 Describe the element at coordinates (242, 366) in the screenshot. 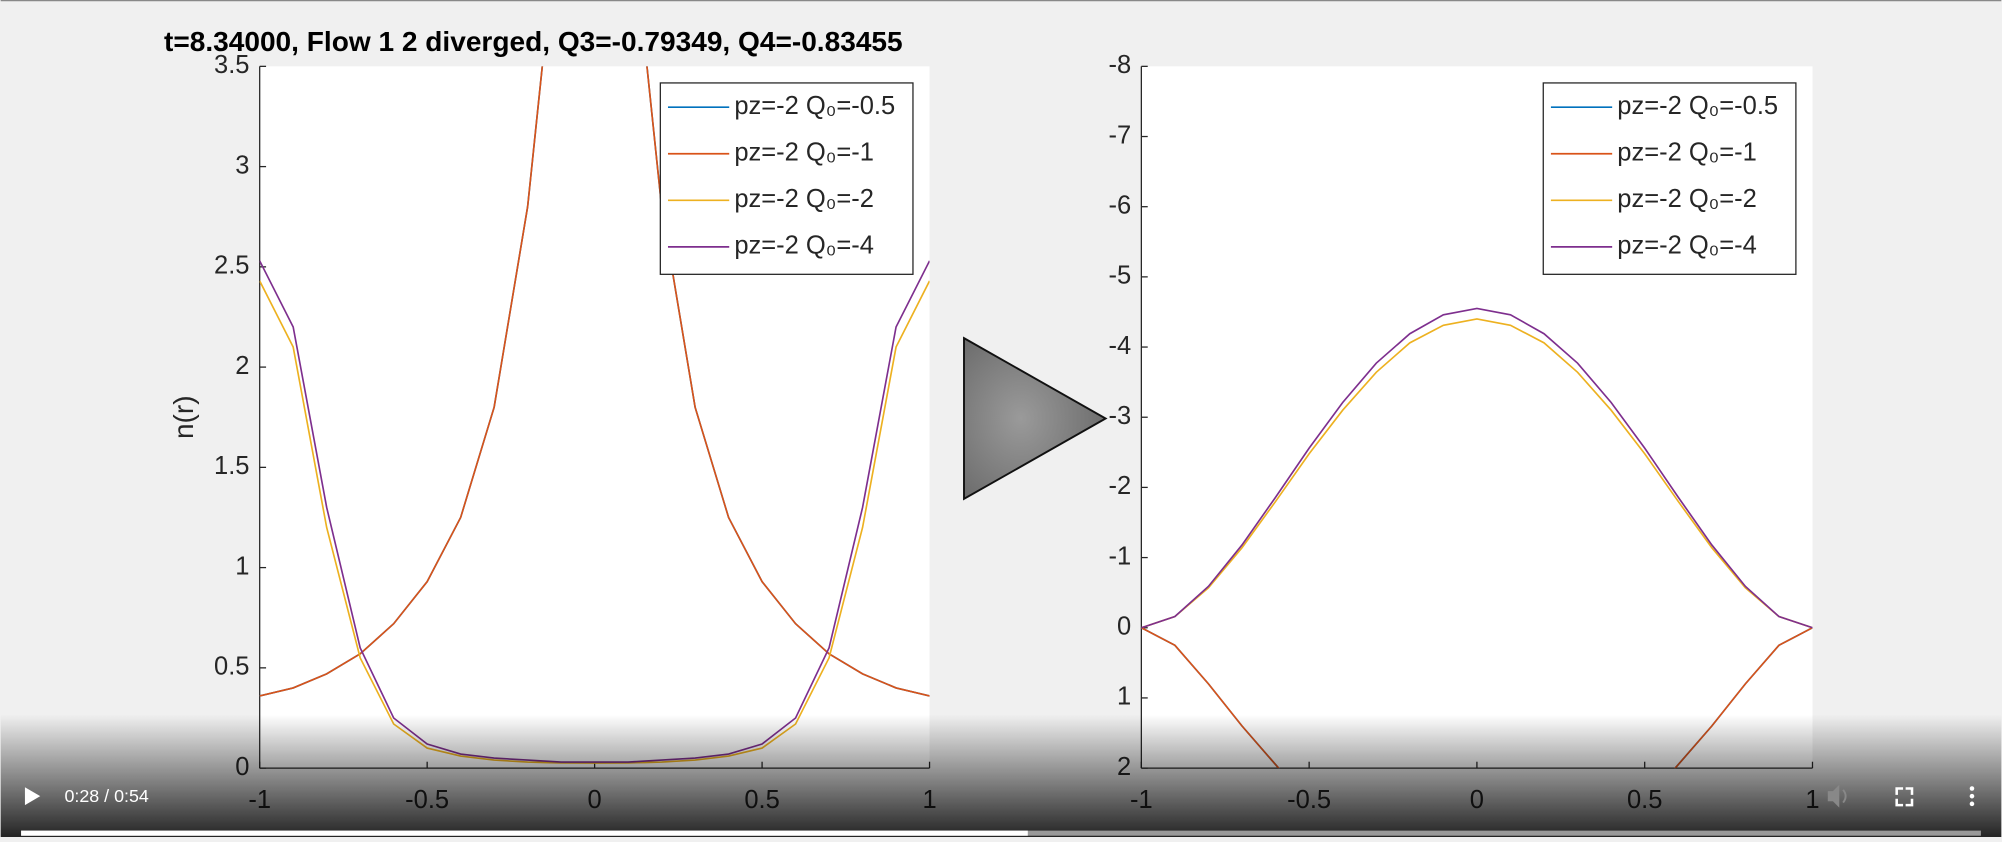

I see `y-tick-label: 2` at that location.